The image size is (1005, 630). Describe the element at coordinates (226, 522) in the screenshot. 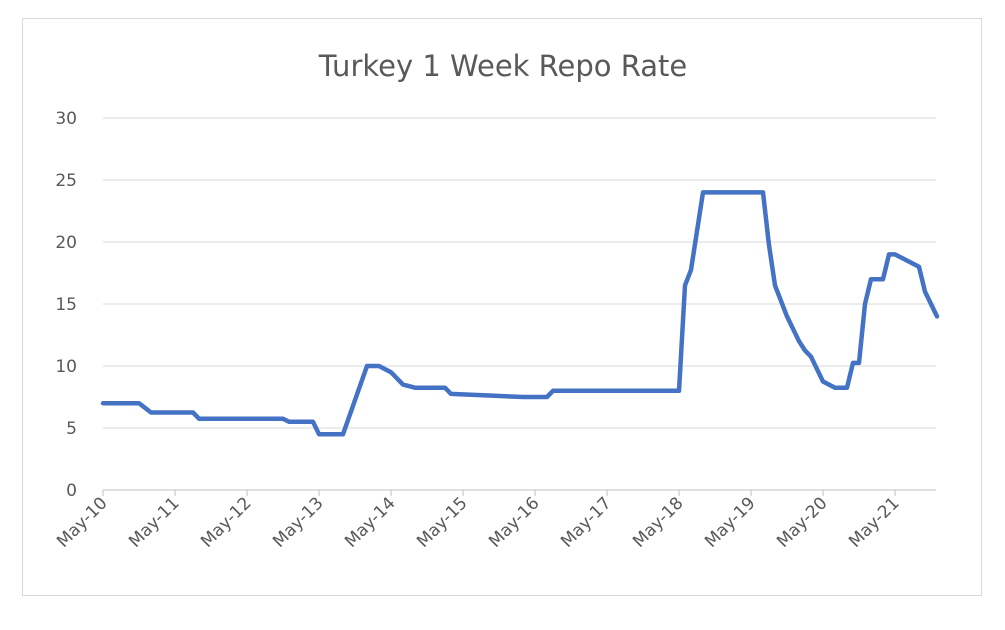

I see `x-tick-label: May-12` at that location.